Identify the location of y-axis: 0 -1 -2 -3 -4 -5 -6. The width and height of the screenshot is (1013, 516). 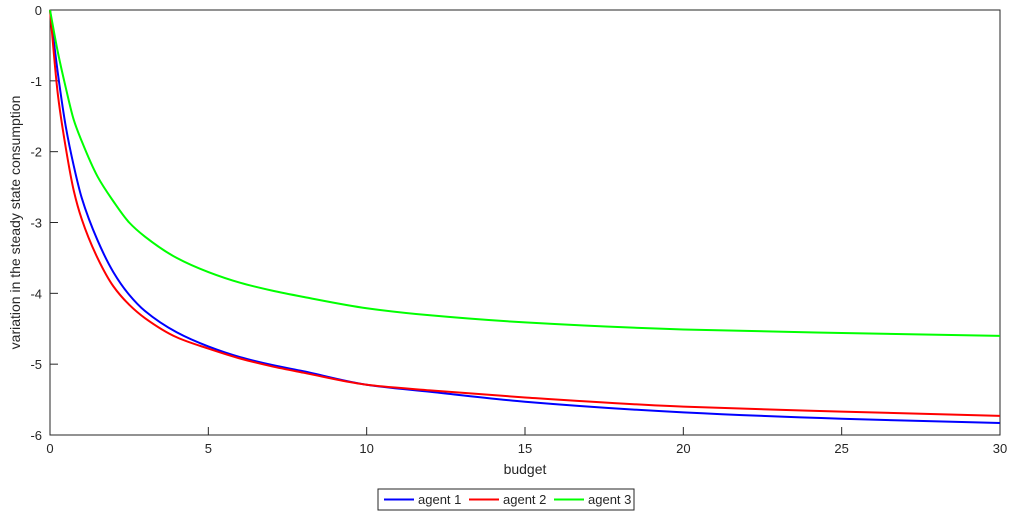
(44, 223).